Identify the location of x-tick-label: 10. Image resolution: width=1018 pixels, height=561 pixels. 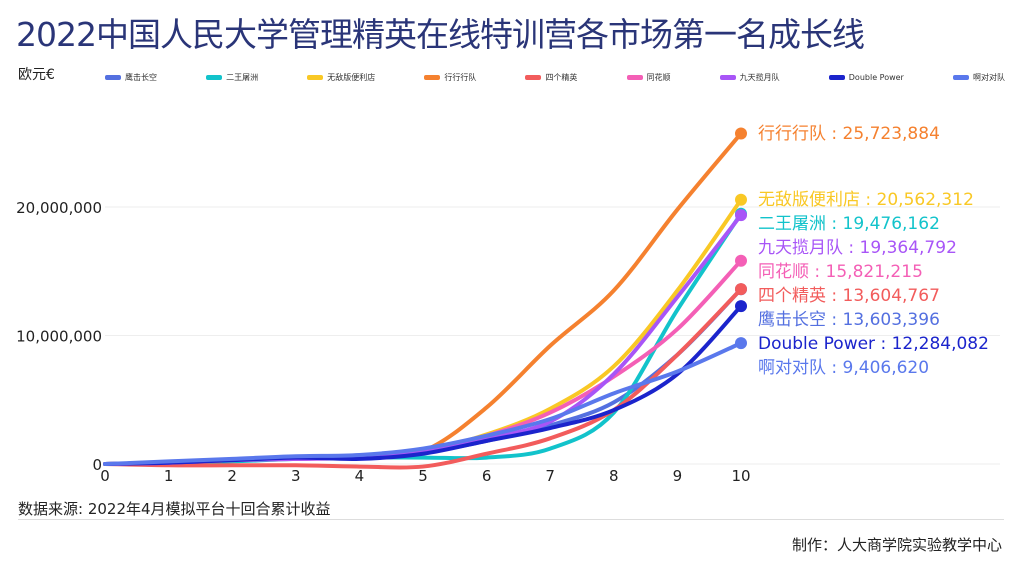
(740, 476).